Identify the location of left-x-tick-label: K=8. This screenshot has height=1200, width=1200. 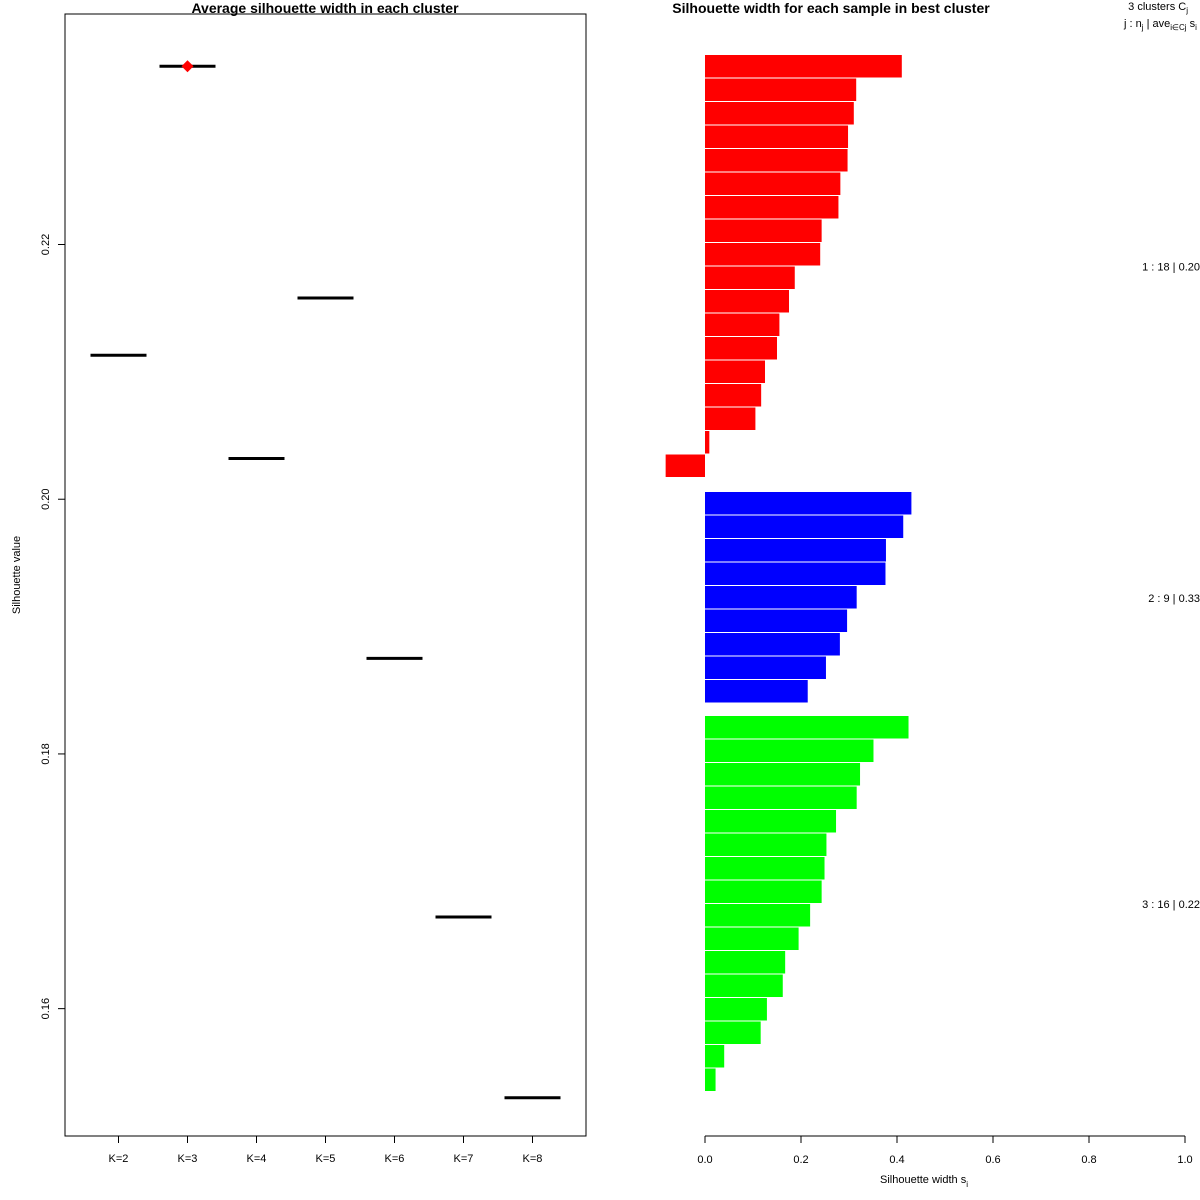
(533, 1159).